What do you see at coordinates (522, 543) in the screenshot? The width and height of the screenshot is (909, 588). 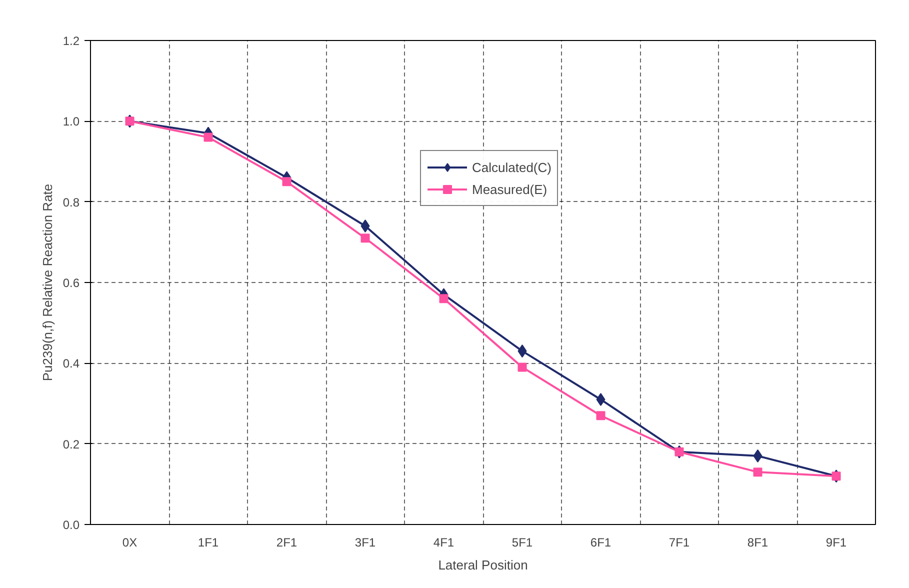 I see `x-tick-label: 5F1` at bounding box center [522, 543].